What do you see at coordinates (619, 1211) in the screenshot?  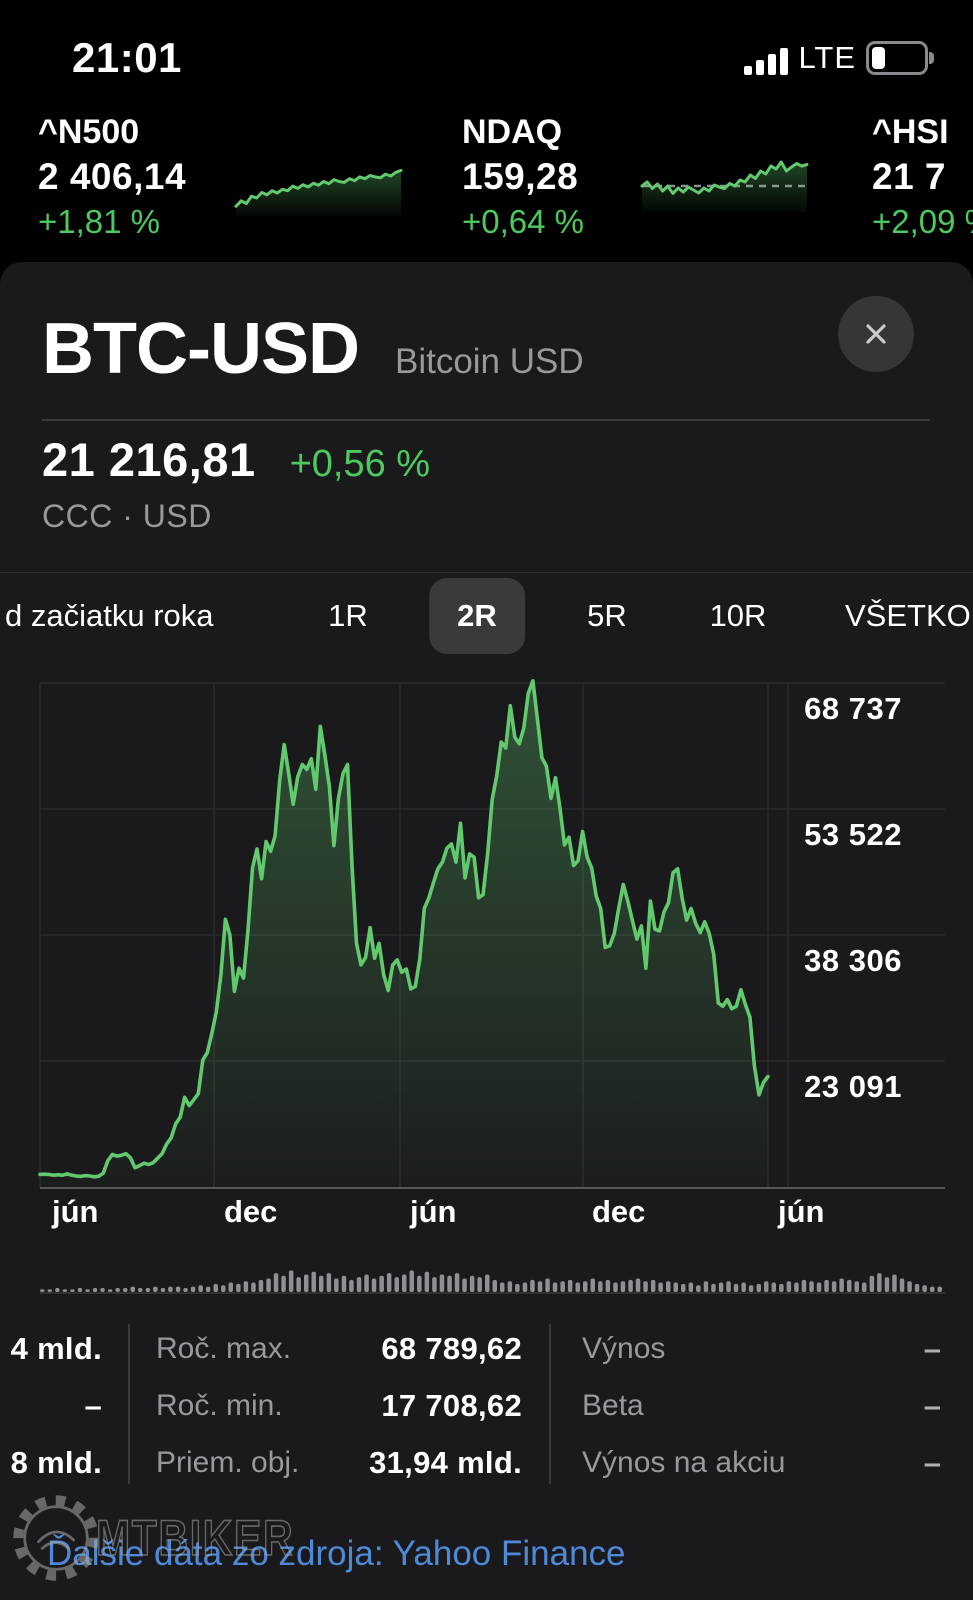 I see `x-axis-label-4: dec` at bounding box center [619, 1211].